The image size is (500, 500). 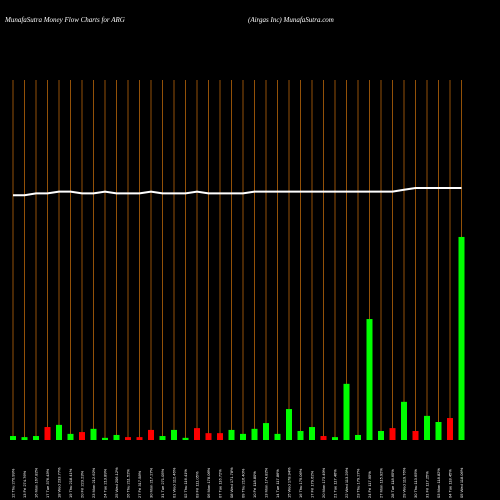 What do you see at coordinates (243, 483) in the screenshot?
I see `x-tick-label: 09 Thu 216.40%` at bounding box center [243, 483].